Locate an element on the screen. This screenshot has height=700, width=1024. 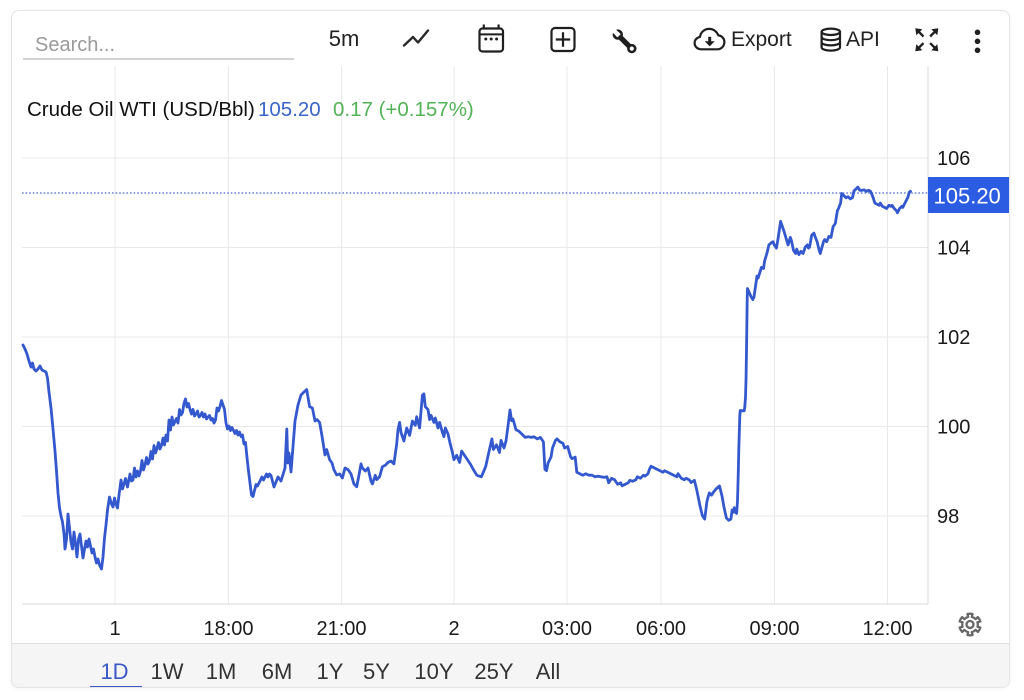
svg-text: 18:00 is located at coordinates (228, 629).